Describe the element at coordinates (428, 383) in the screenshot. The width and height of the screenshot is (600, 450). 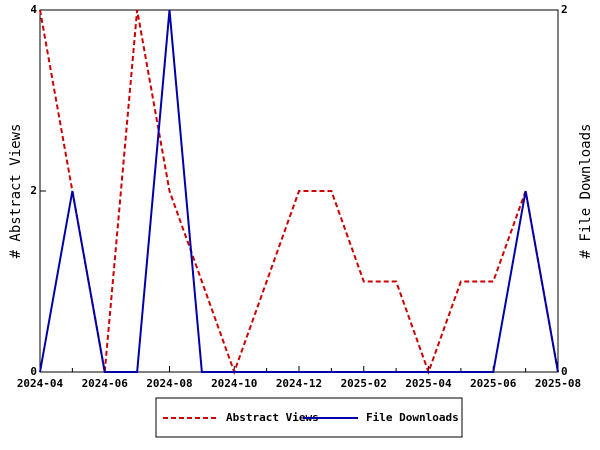
I see `x-tick-label: 2025-04` at that location.